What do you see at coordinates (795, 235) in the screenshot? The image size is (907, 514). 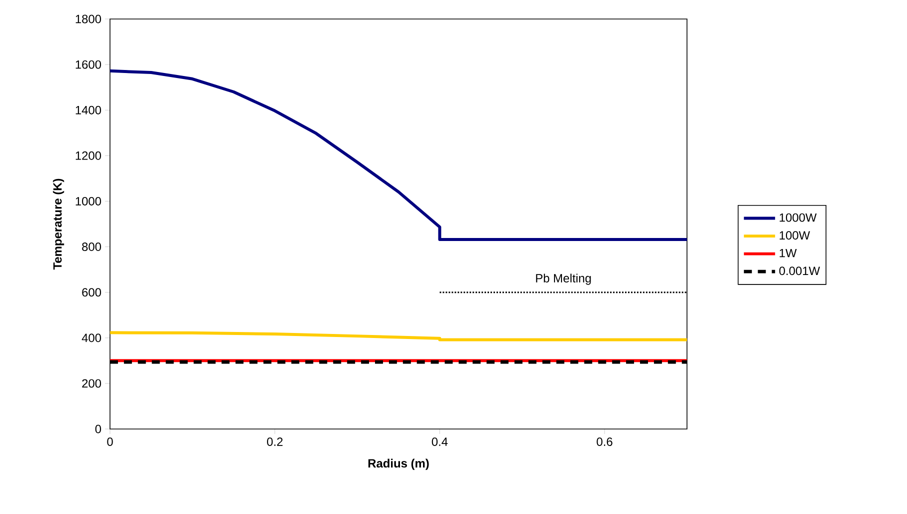 I see `legend-label: 100W` at bounding box center [795, 235].